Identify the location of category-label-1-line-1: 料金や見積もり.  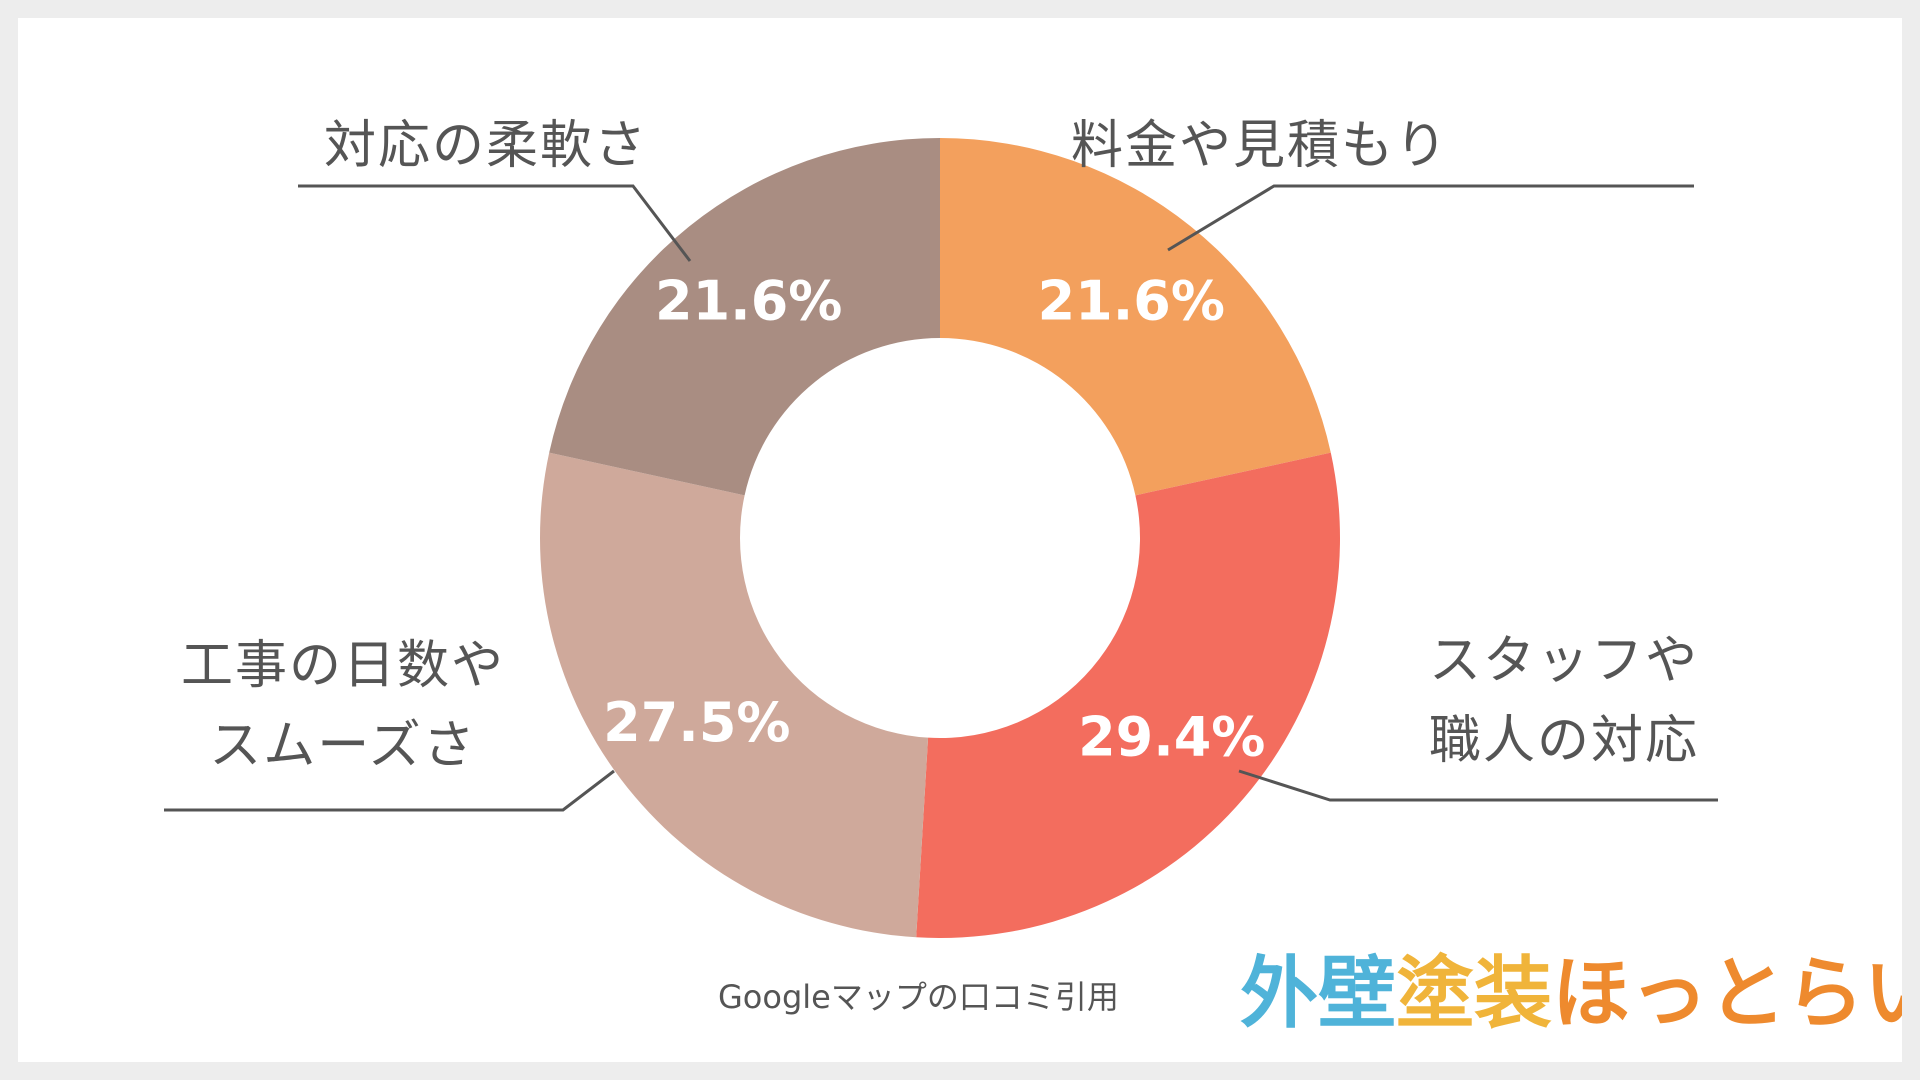
(1260, 146).